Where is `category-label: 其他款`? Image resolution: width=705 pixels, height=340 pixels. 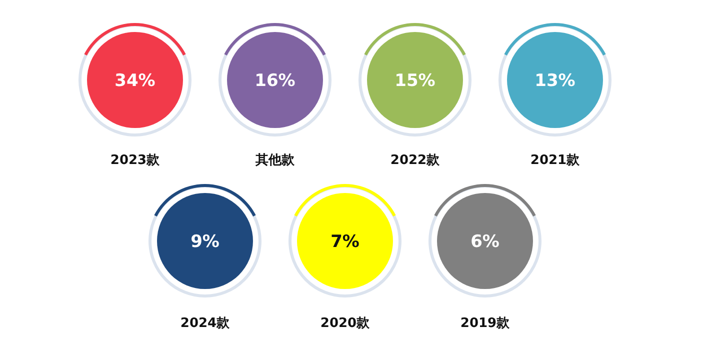 category-label: 其他款 is located at coordinates (275, 160).